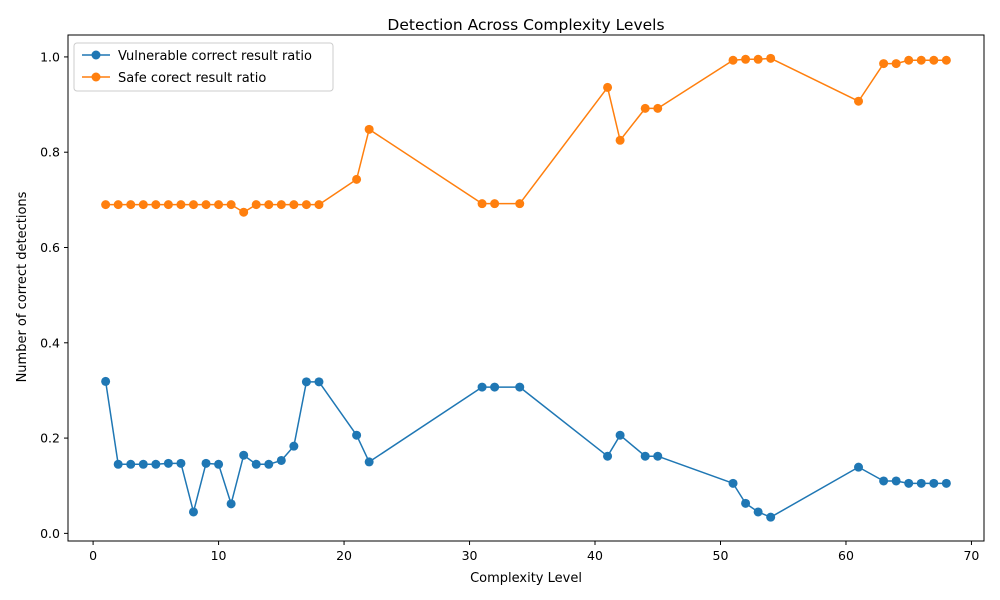  Describe the element at coordinates (54, 295) in the screenshot. I see `y-axis: 0.0 0.2 0.4 0.6 0.8 1.0` at that location.